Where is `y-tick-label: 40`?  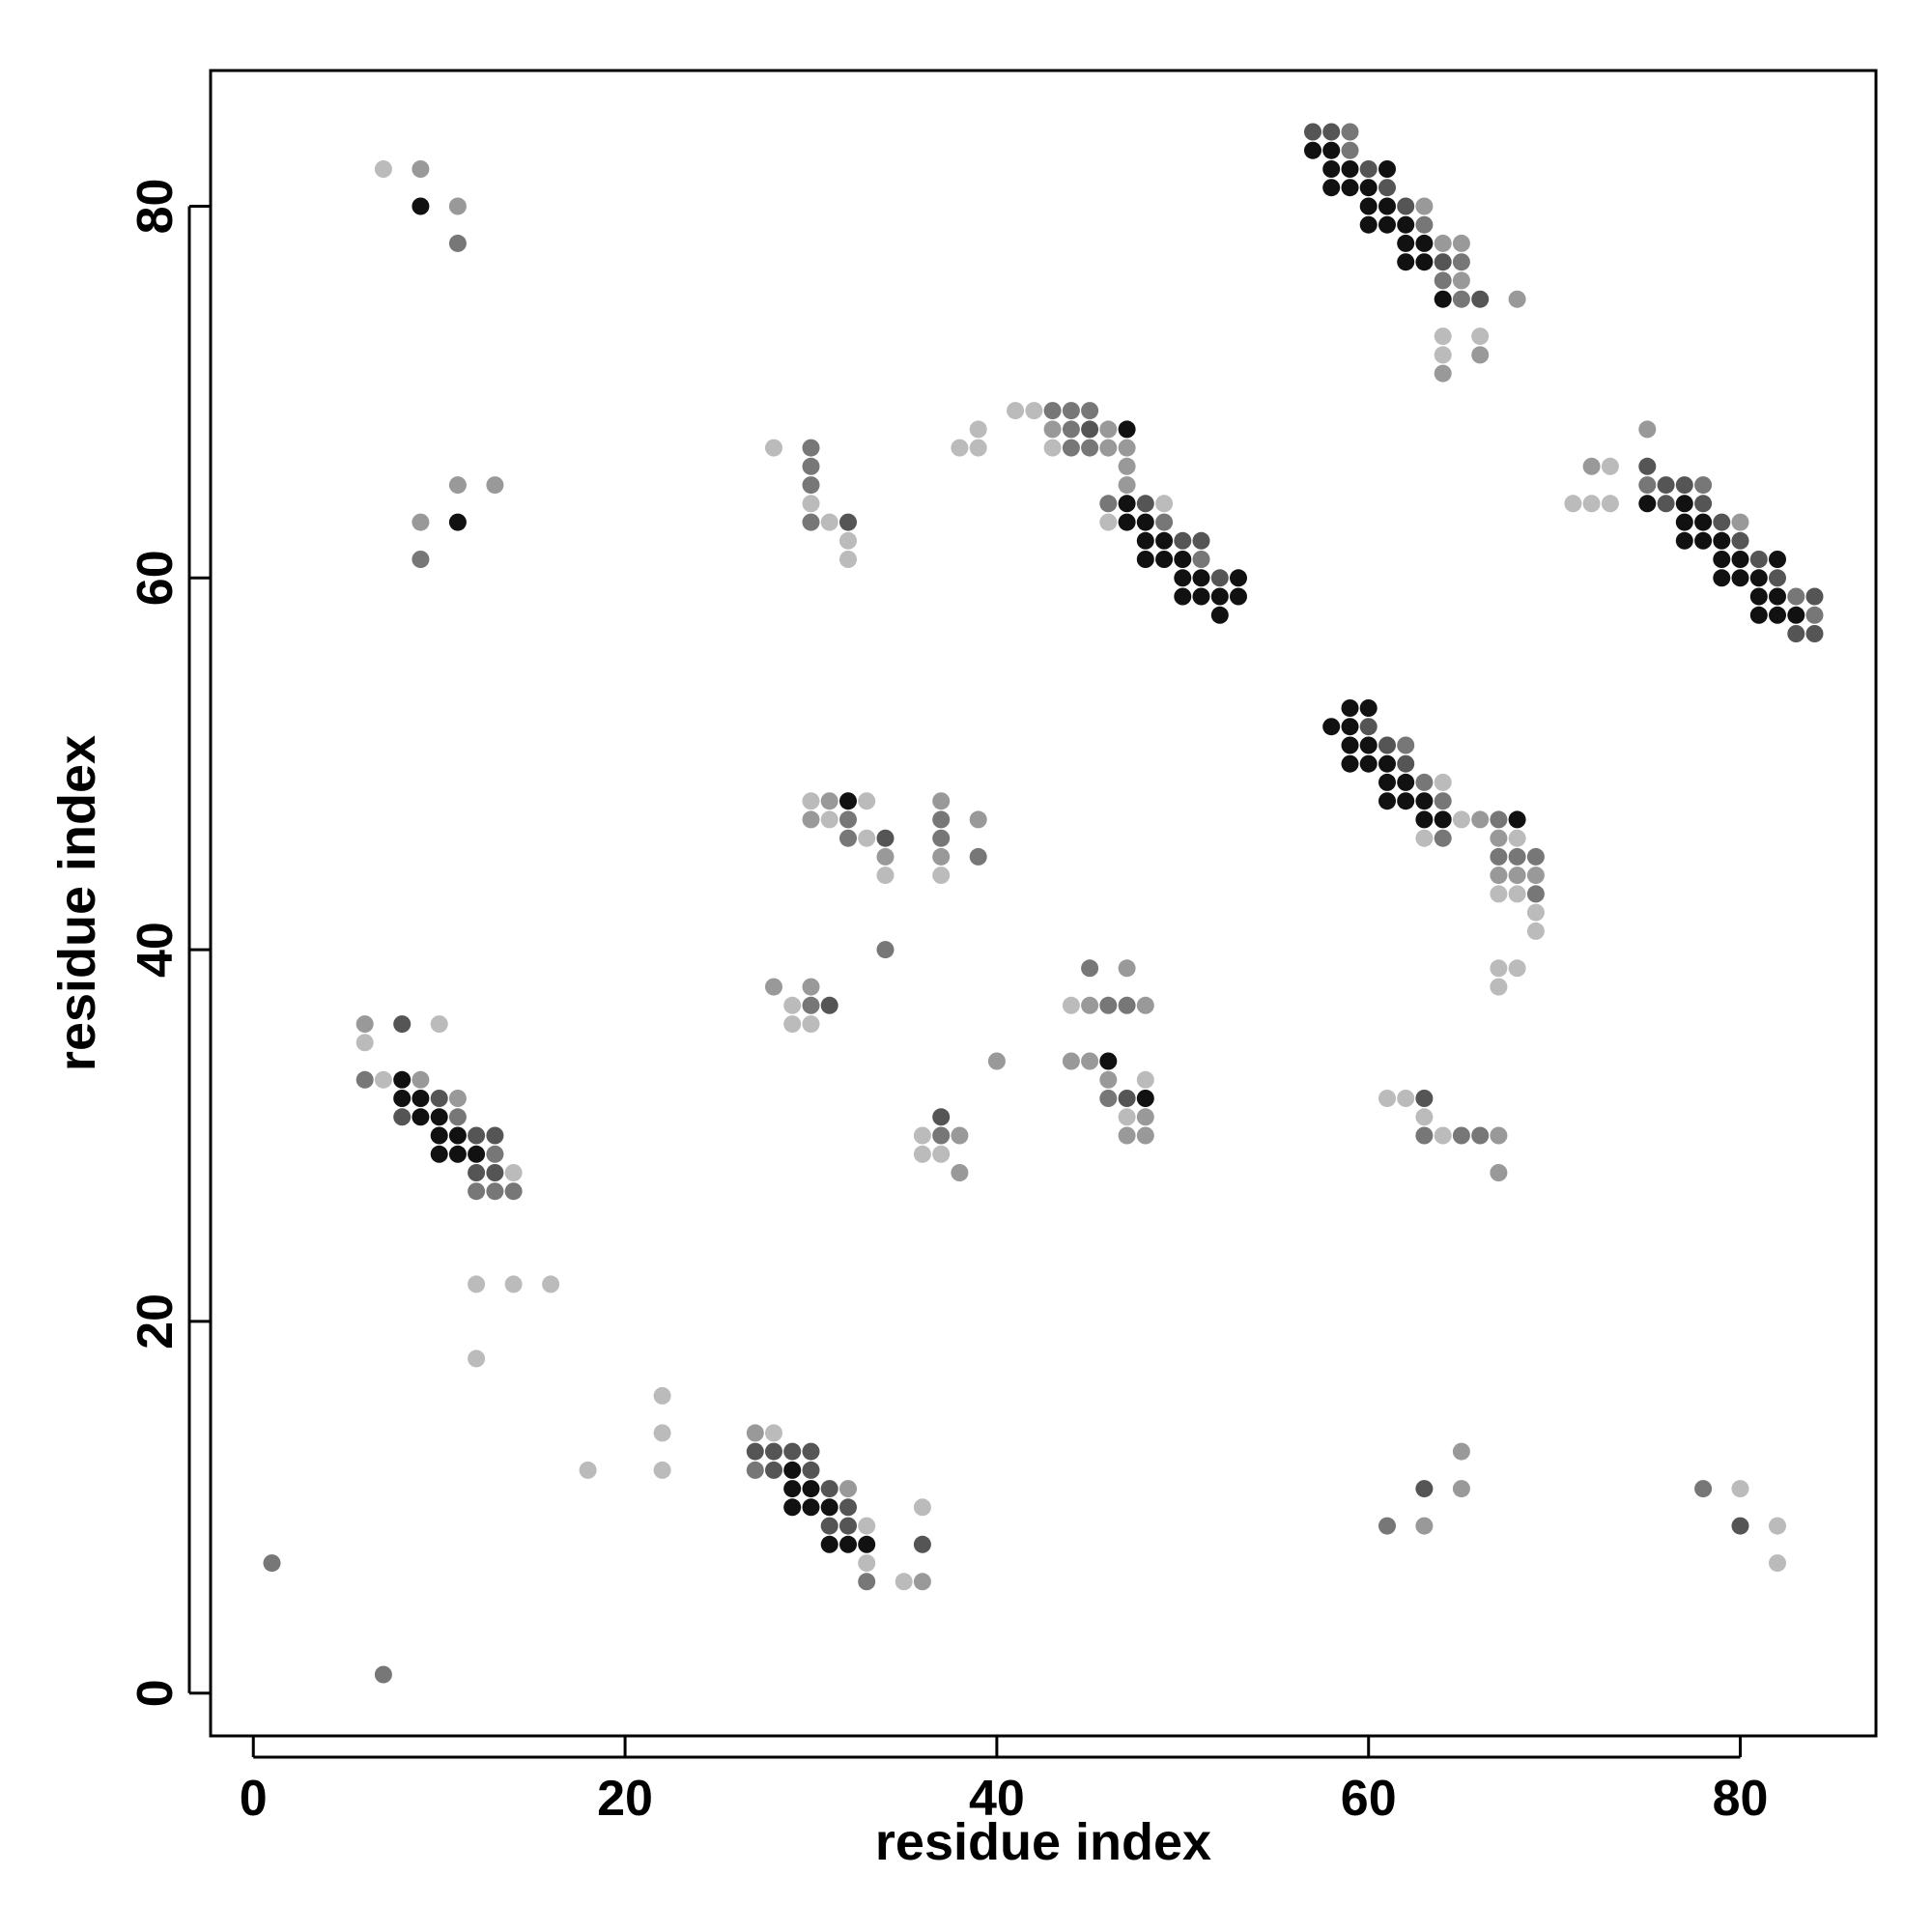 y-tick-label: 40 is located at coordinates (156, 950).